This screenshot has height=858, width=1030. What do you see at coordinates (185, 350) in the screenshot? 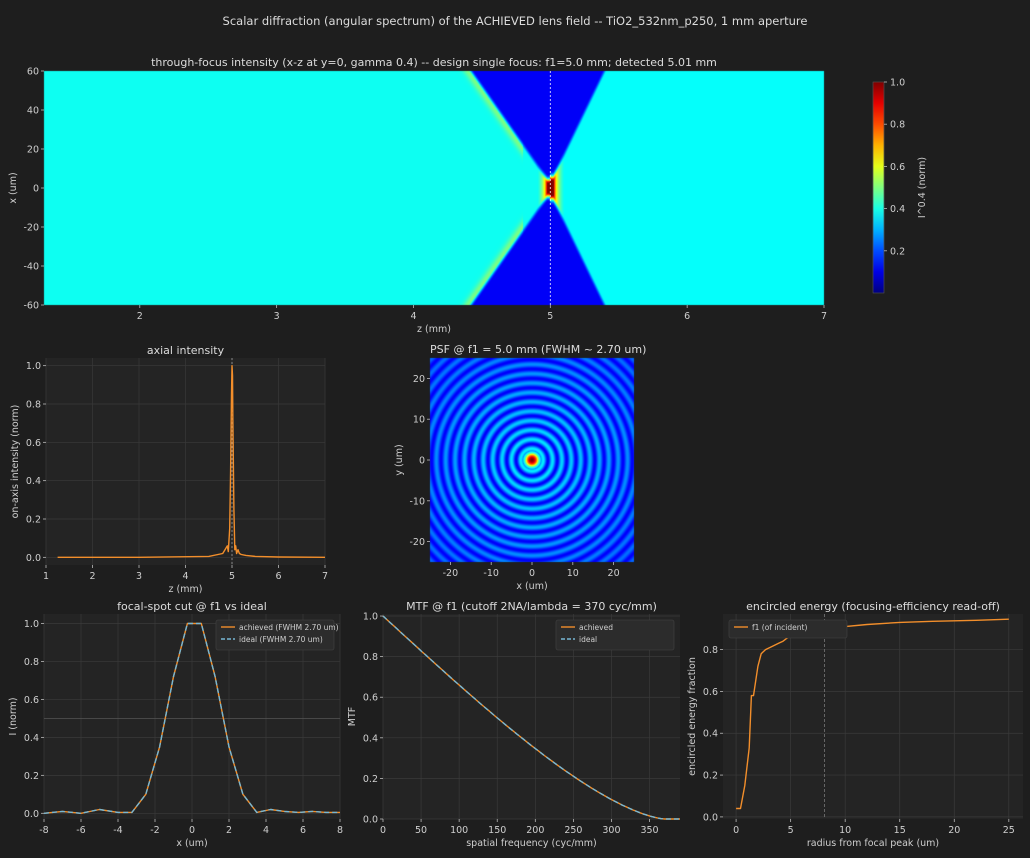
I see `axial-title: axial intensity` at bounding box center [185, 350].